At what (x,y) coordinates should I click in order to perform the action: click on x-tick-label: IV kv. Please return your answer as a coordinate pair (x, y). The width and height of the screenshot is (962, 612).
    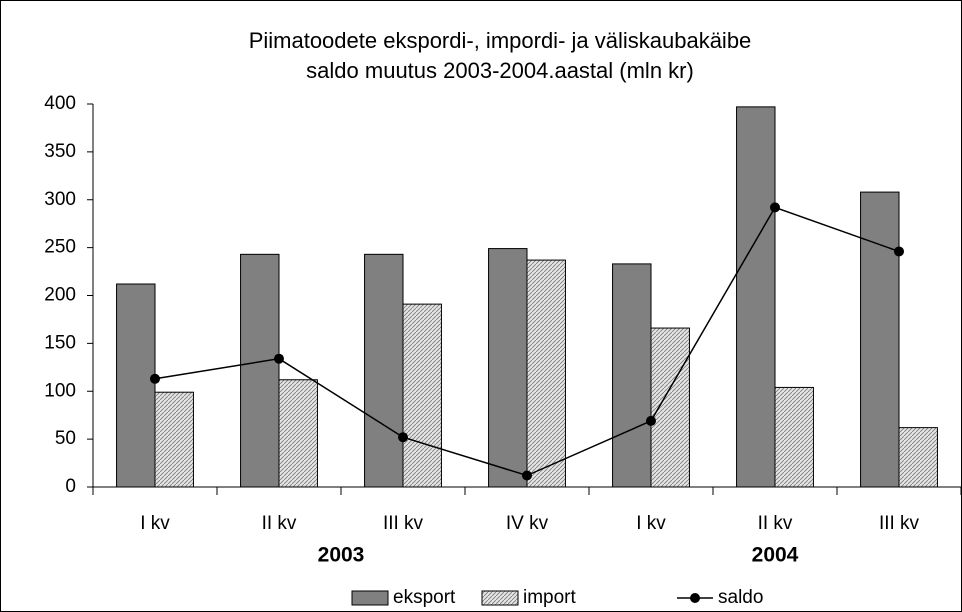
    Looking at the image, I should click on (527, 523).